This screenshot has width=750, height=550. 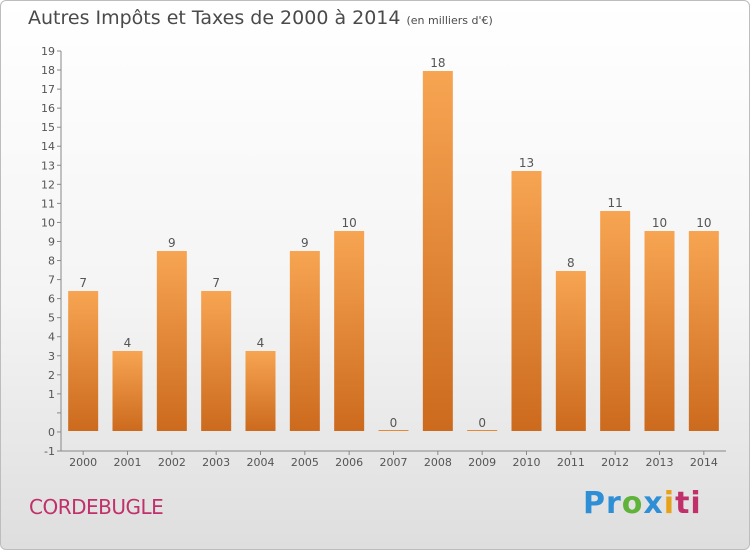 I want to click on data-label-2008: 18, so click(x=437, y=63).